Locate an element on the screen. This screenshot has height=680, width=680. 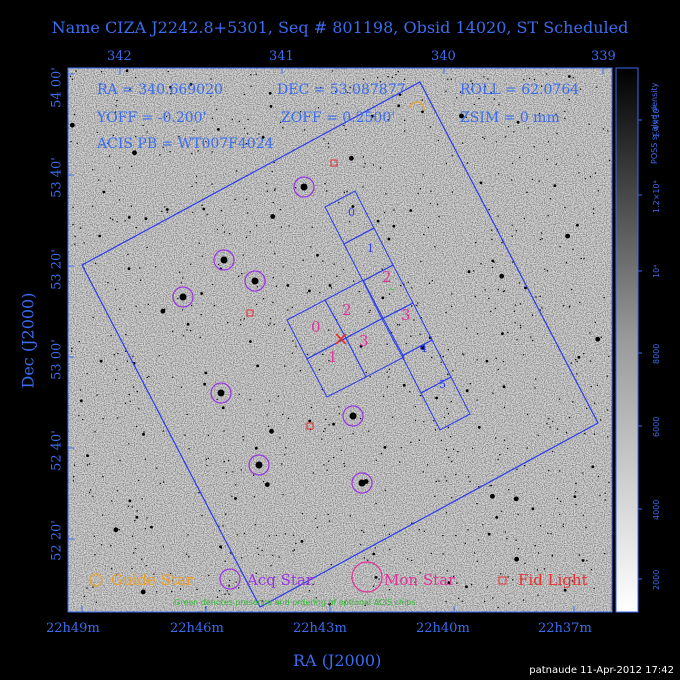
bottom-tick-label: 22h46m is located at coordinates (197, 628).